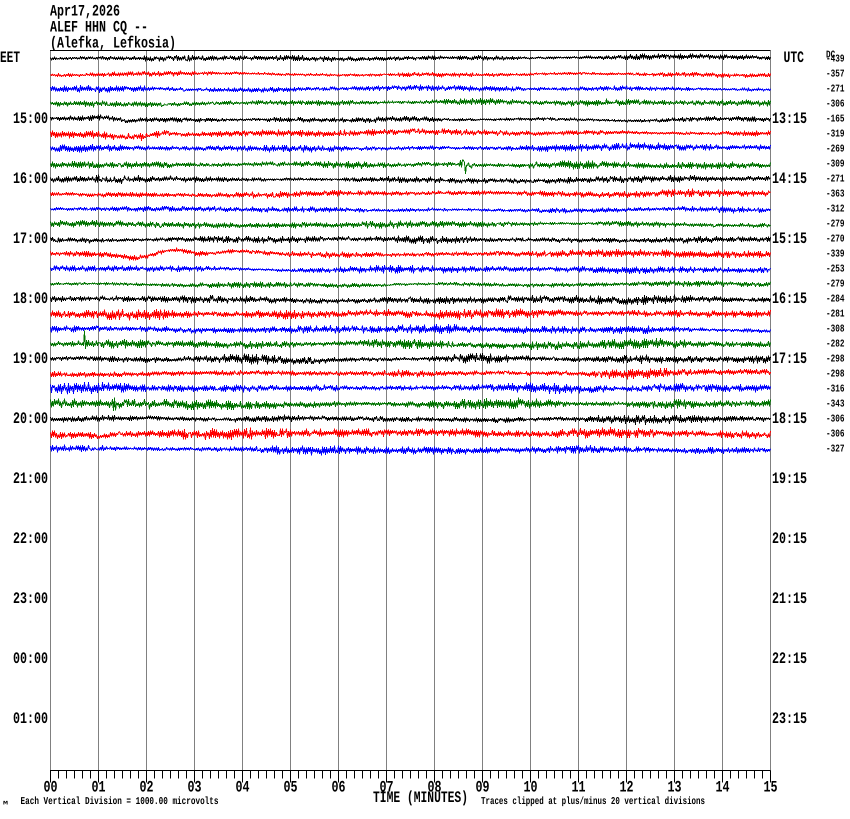  I want to click on svg-text: 08, so click(435, 788).